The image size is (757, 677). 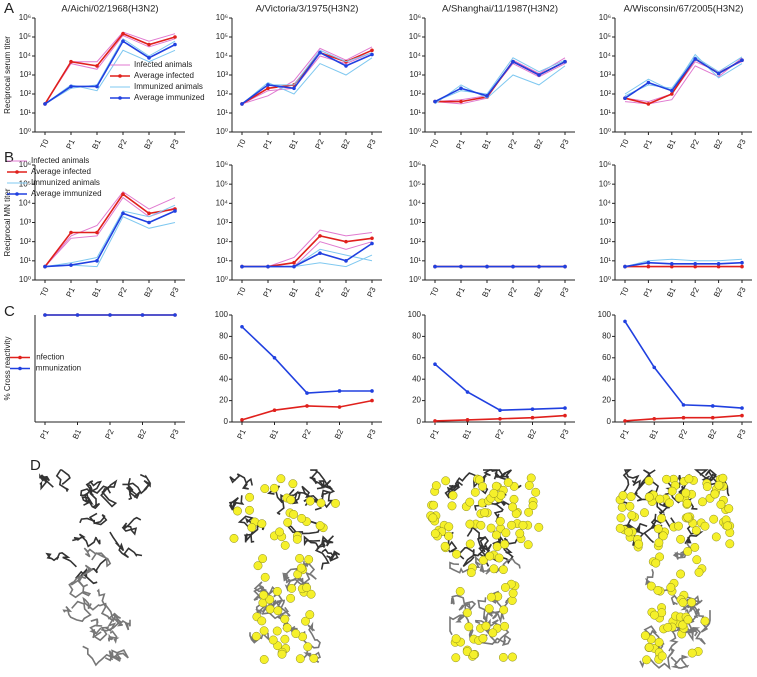 What do you see at coordinates (49, 357) in the screenshot?
I see `legend-label: Infection` at bounding box center [49, 357].